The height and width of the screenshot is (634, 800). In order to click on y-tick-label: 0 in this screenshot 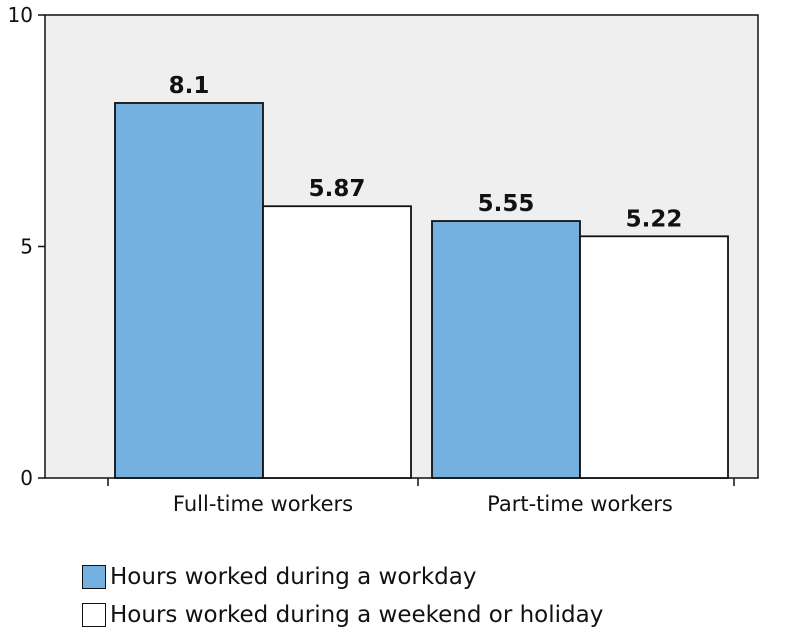, I will do `click(26, 478)`.